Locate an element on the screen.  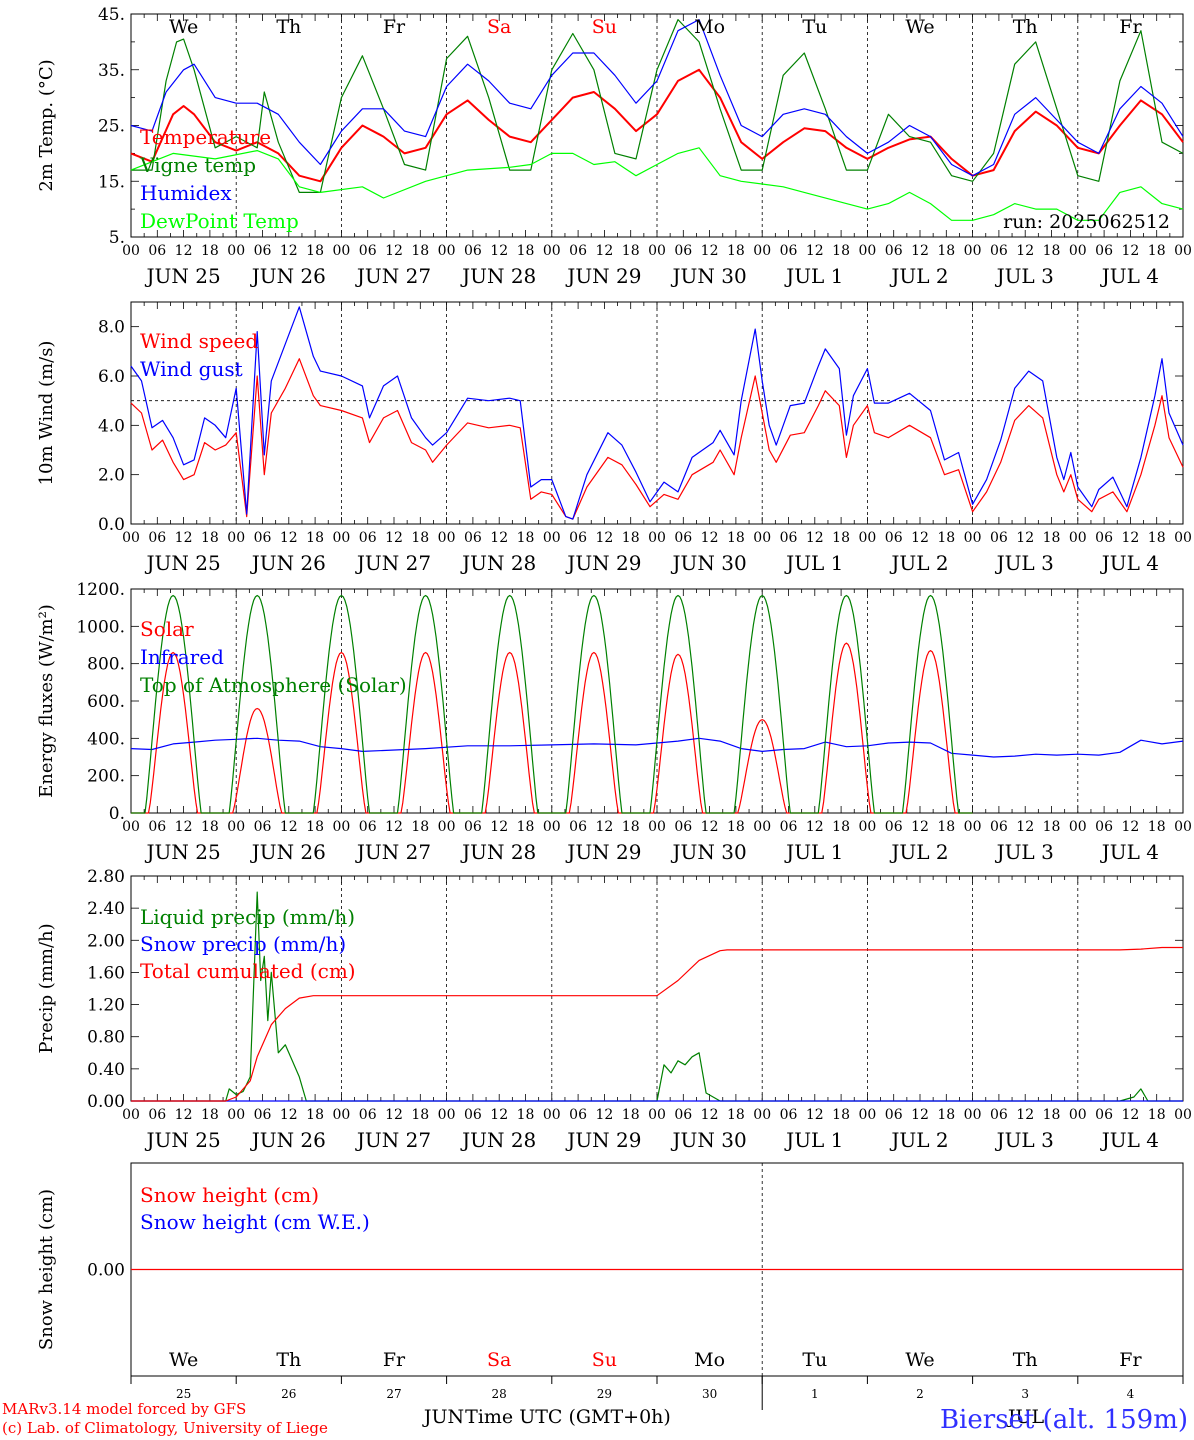
y-tick-label: 0.0 is located at coordinates (111, 525).